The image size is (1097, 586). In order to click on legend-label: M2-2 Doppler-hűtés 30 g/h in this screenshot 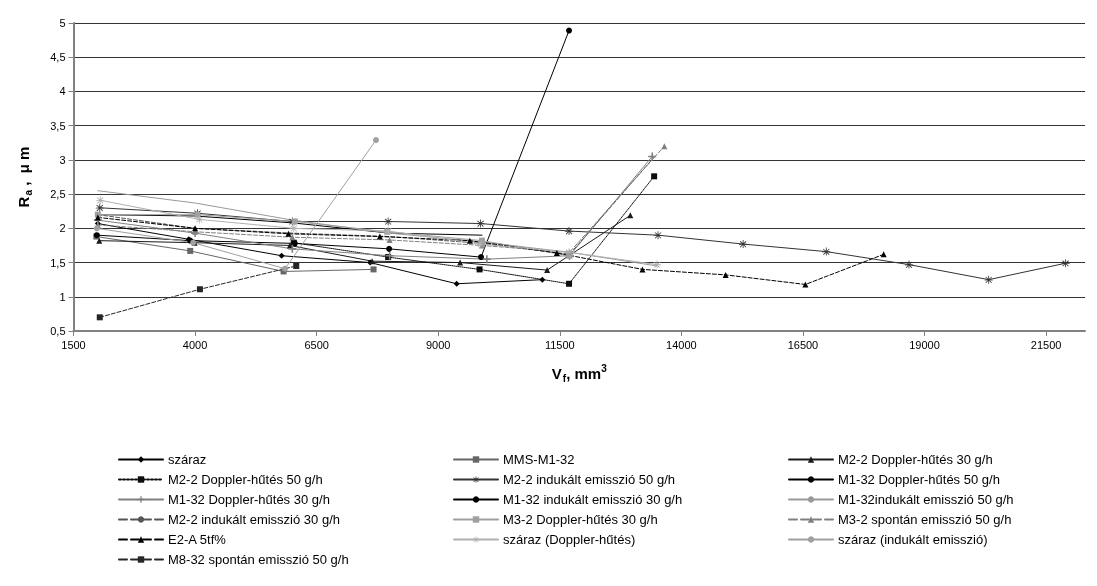, I will do `click(915, 459)`.